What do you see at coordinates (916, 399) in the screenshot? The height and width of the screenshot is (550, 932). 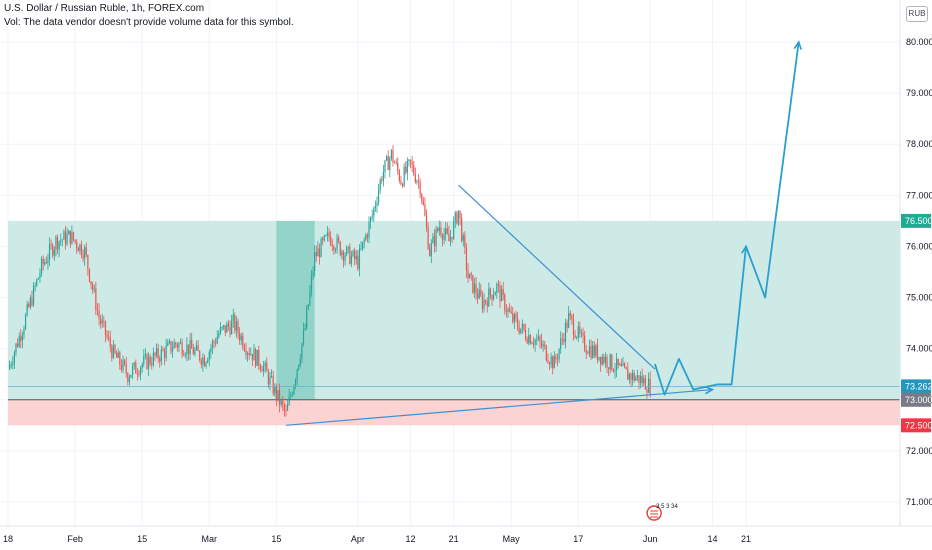 I see `price-label-bg` at bounding box center [916, 399].